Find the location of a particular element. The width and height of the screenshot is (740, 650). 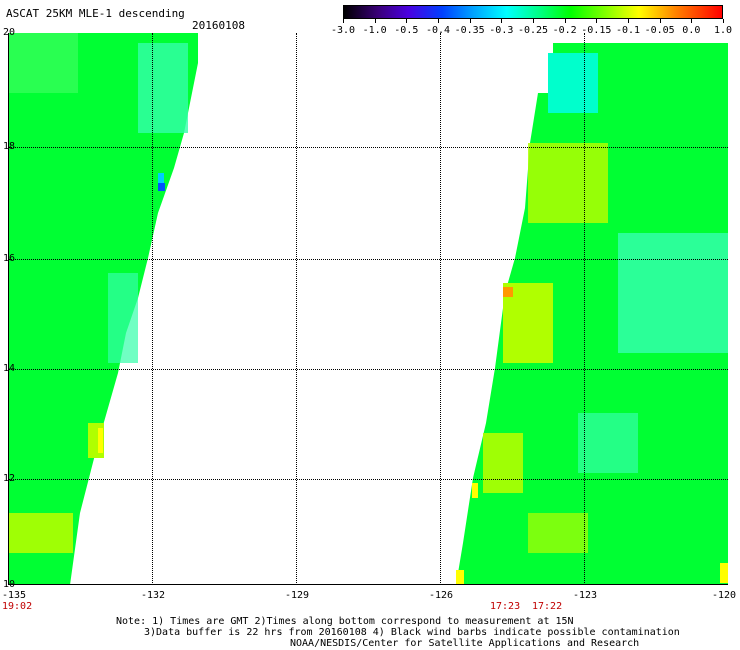

colorbar-tick-label: -0.4 is located at coordinates (438, 30).